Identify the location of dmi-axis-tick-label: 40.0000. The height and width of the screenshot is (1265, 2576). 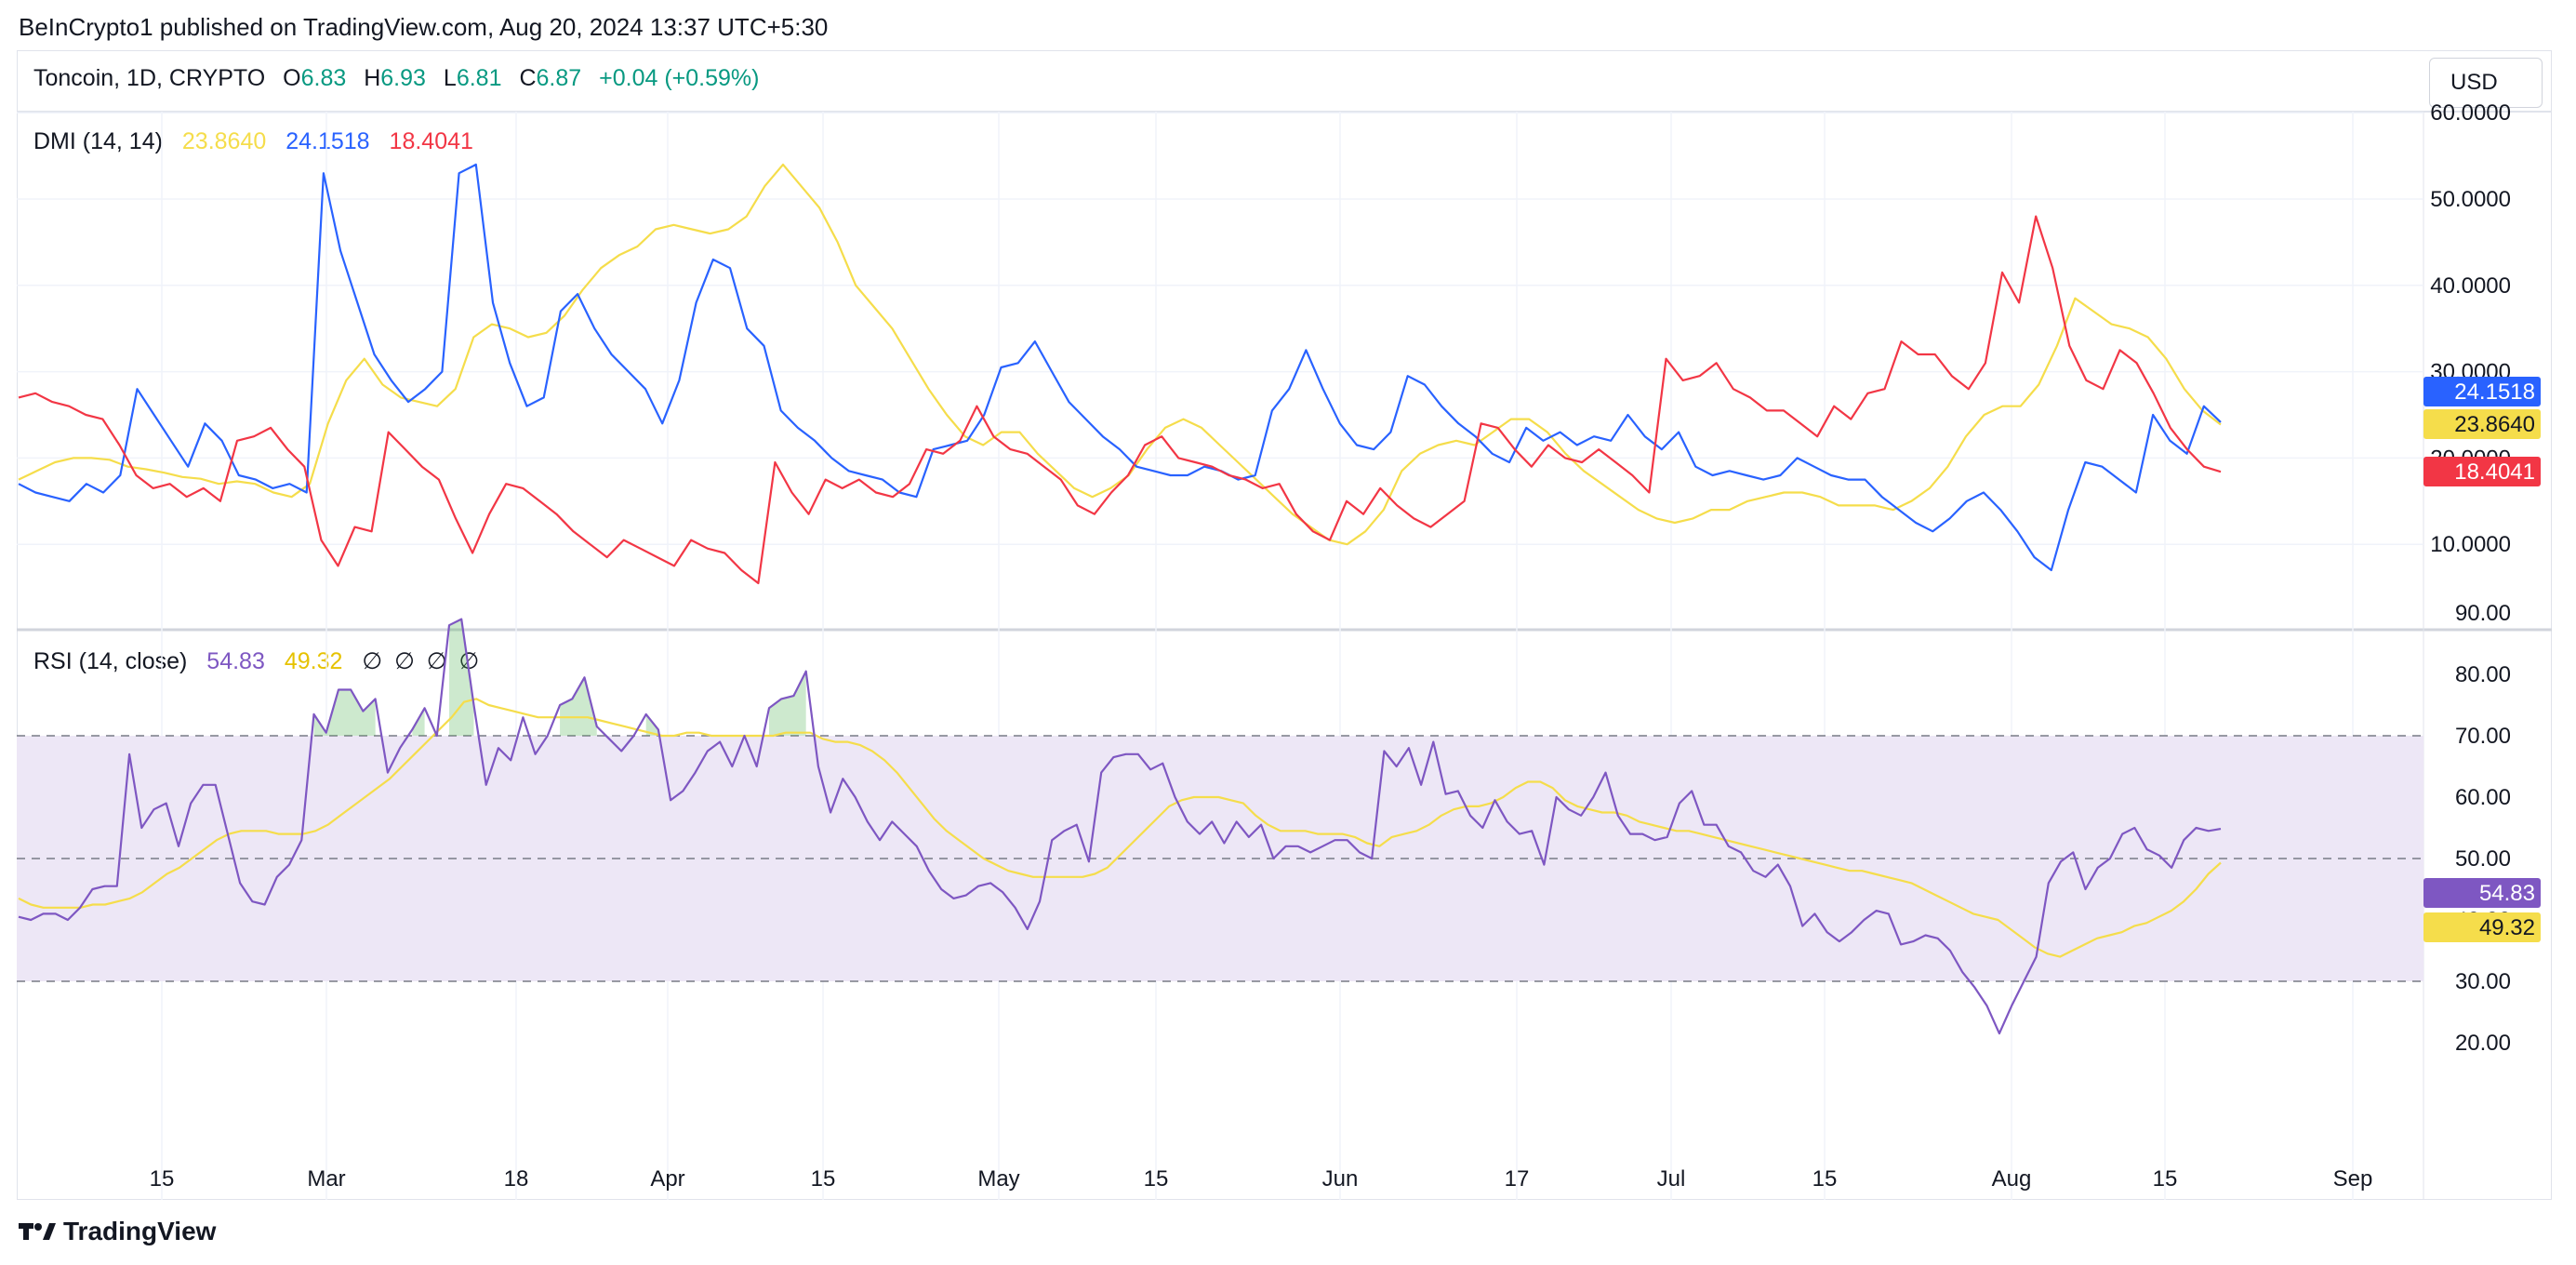
(2470, 286).